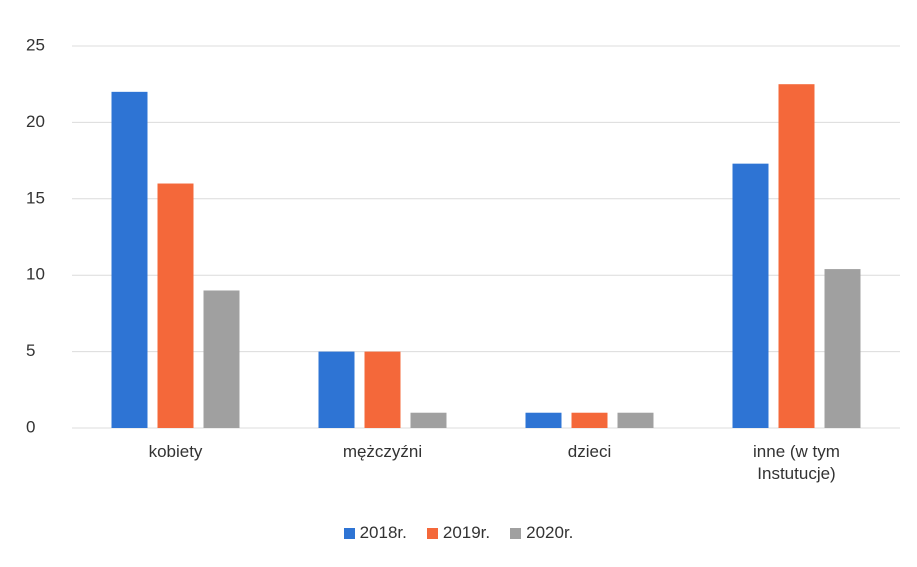 The width and height of the screenshot is (917, 567). I want to click on y-tick-label: 5, so click(30, 350).